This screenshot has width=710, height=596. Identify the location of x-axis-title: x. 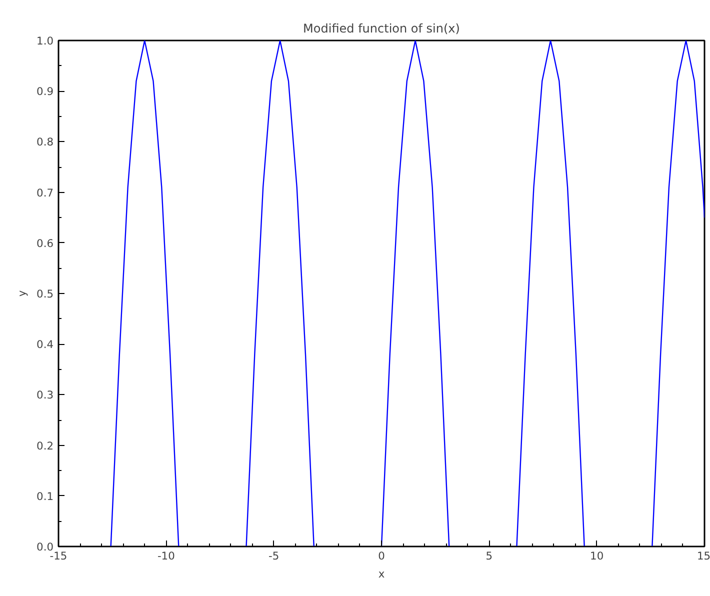
(381, 574).